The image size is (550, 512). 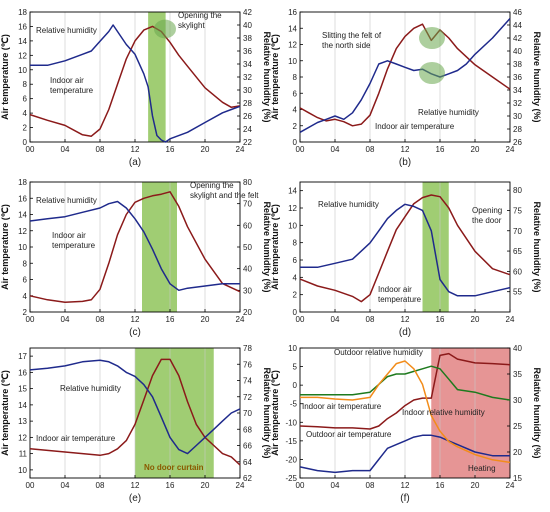 I want to click on y-right-tick-label: 35, so click(x=517, y=374).